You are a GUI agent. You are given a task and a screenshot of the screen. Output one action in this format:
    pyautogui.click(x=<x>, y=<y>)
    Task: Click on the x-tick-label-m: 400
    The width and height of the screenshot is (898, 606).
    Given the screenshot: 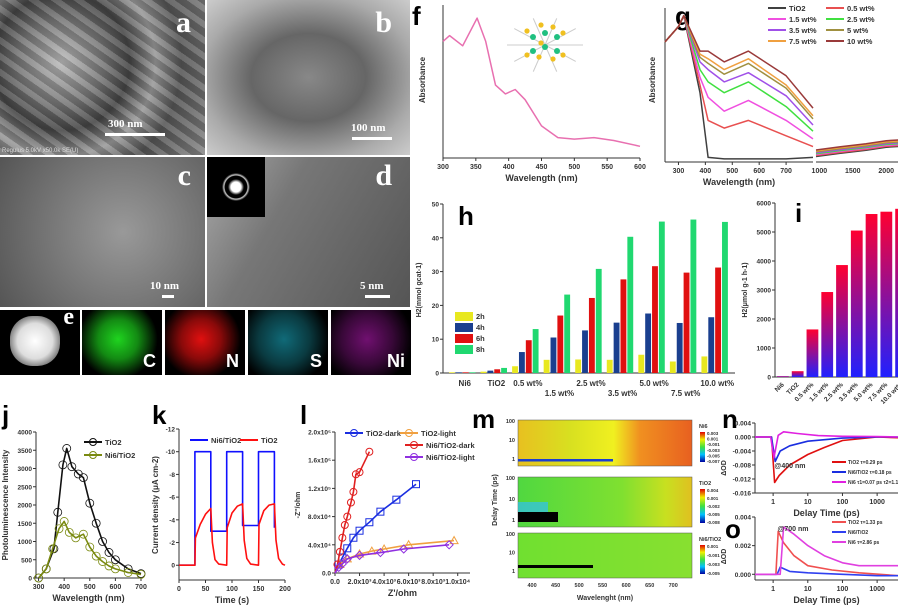 What is the action you would take?
    pyautogui.click(x=532, y=586)
    